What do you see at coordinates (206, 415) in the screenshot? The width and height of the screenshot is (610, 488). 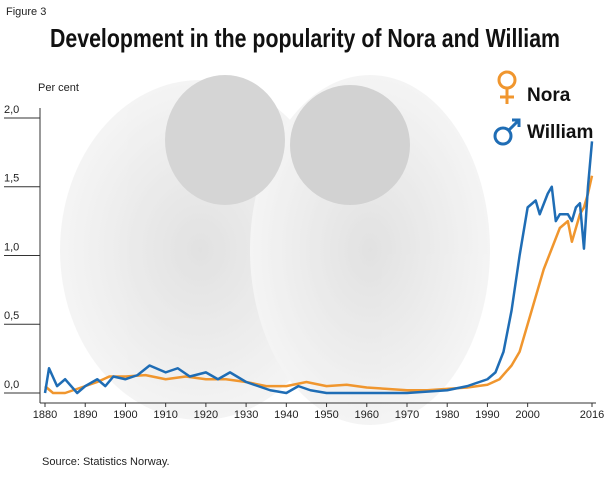 I see `x-tick-label: 1920` at bounding box center [206, 415].